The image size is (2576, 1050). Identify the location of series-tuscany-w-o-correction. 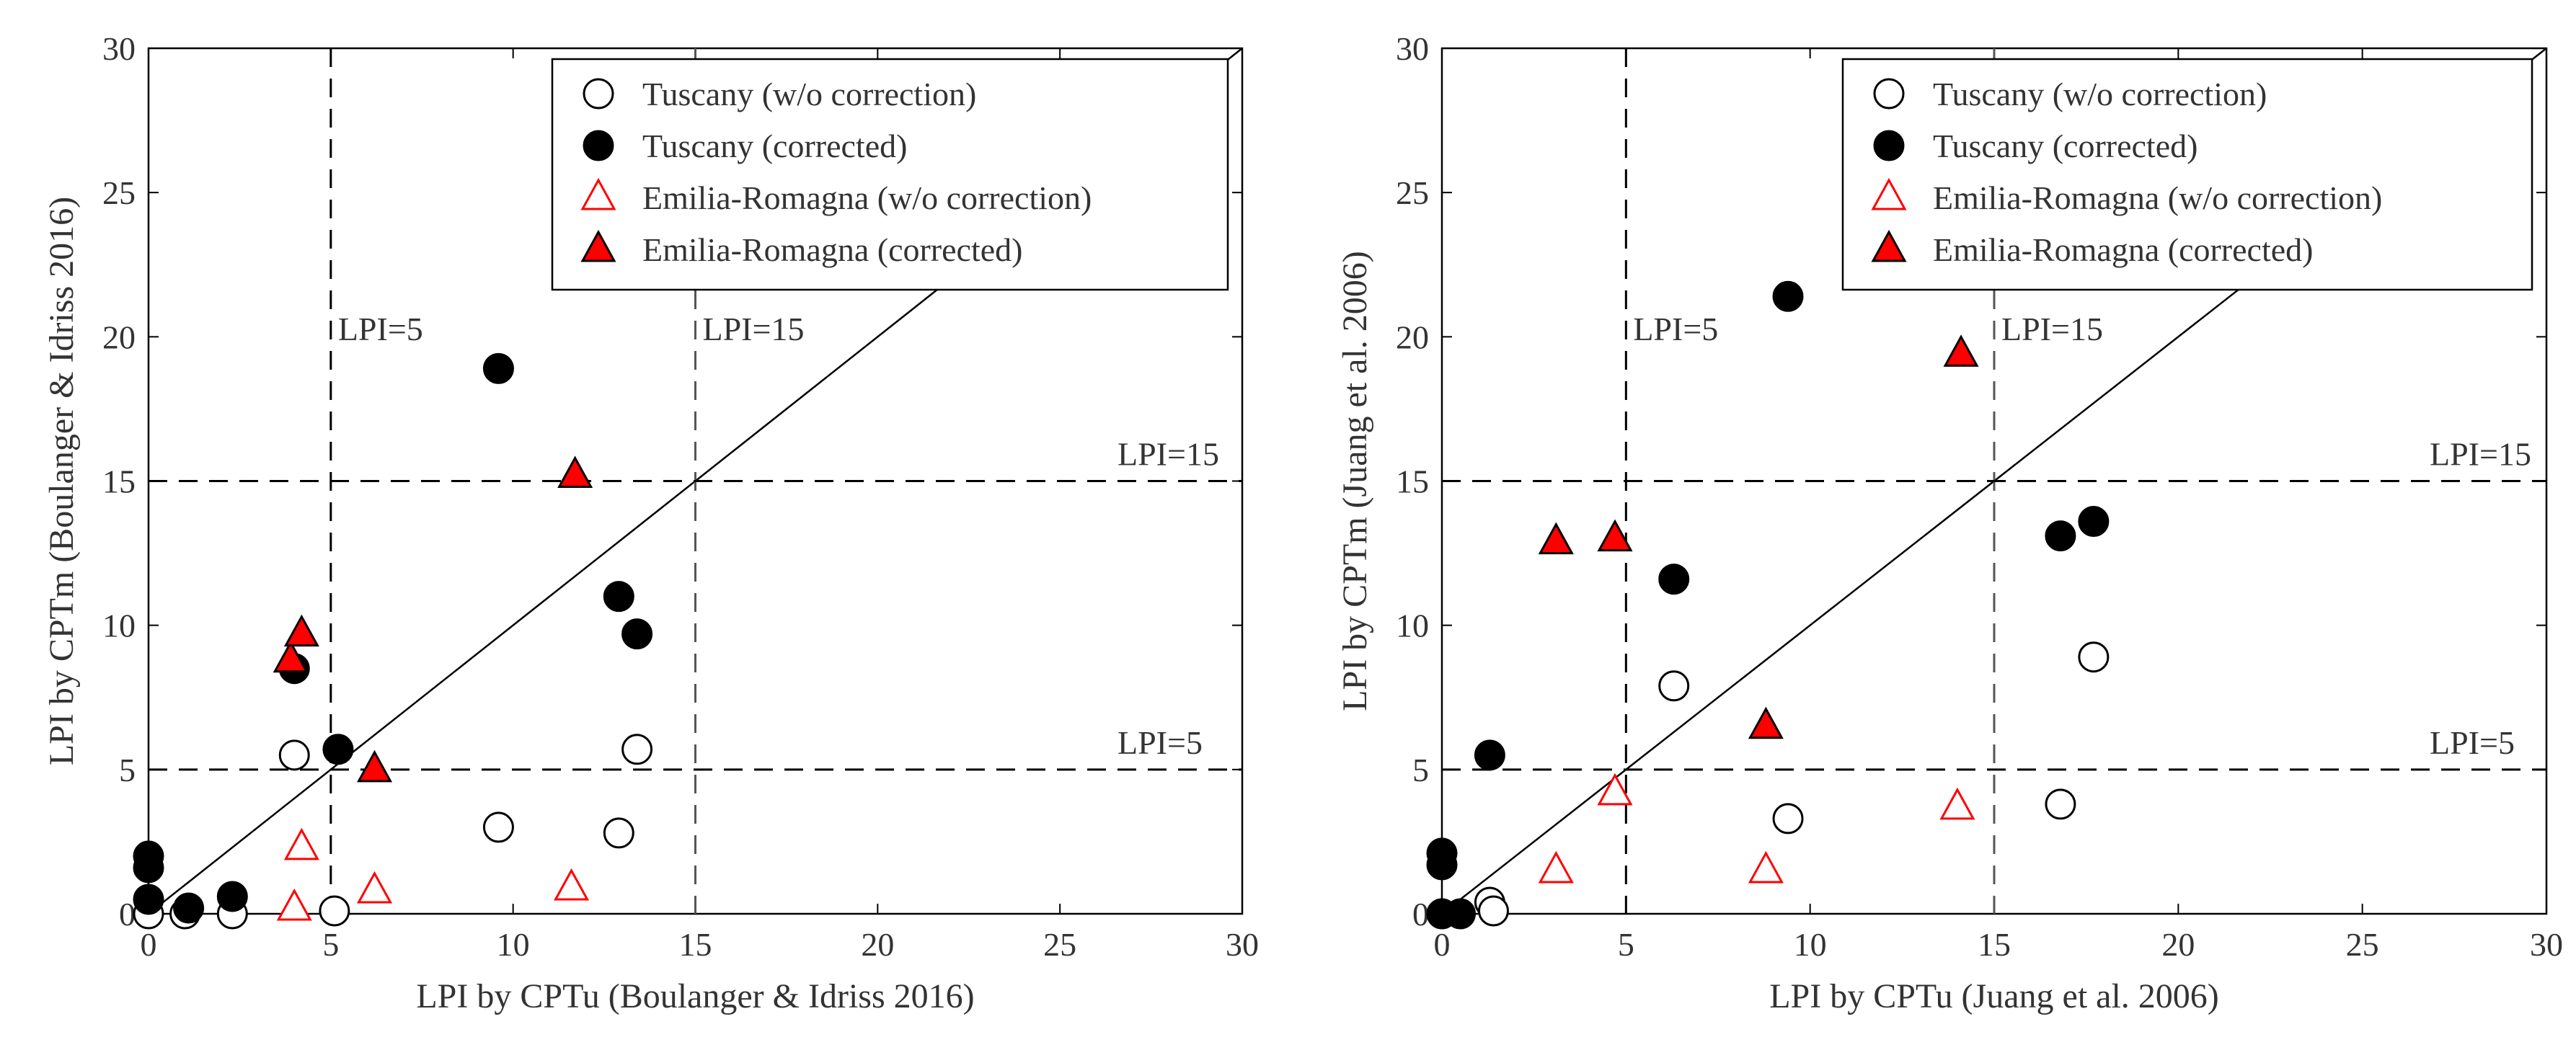
(1768, 785).